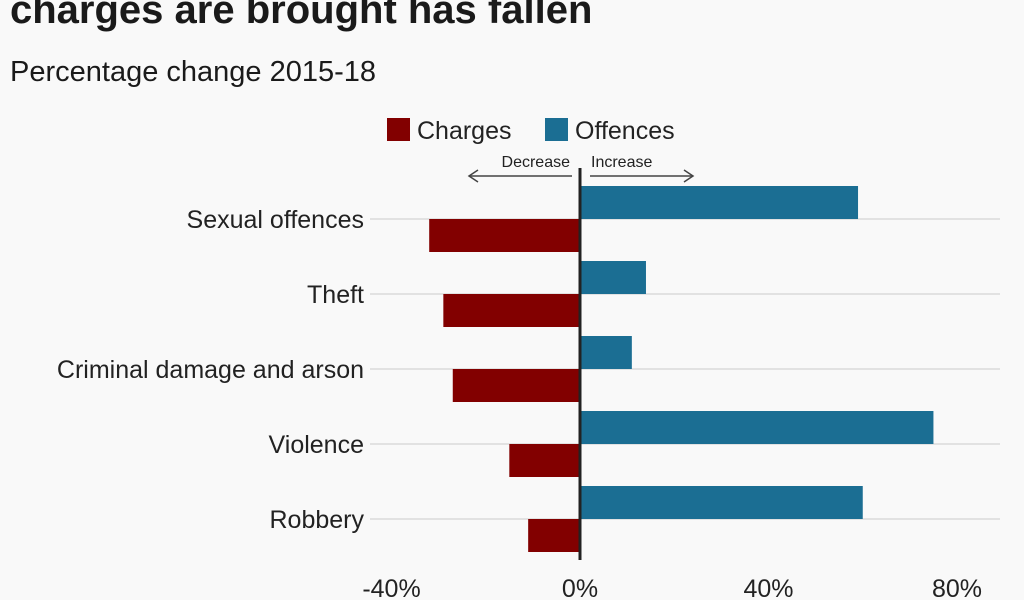 This screenshot has height=600, width=1024. What do you see at coordinates (536, 162) in the screenshot?
I see `decrease-label: Decrease` at bounding box center [536, 162].